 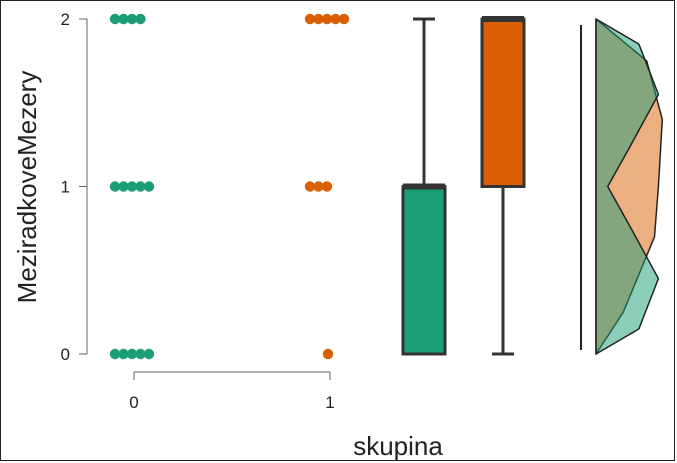 What do you see at coordinates (463, 186) in the screenshot?
I see `boxplot-layer` at bounding box center [463, 186].